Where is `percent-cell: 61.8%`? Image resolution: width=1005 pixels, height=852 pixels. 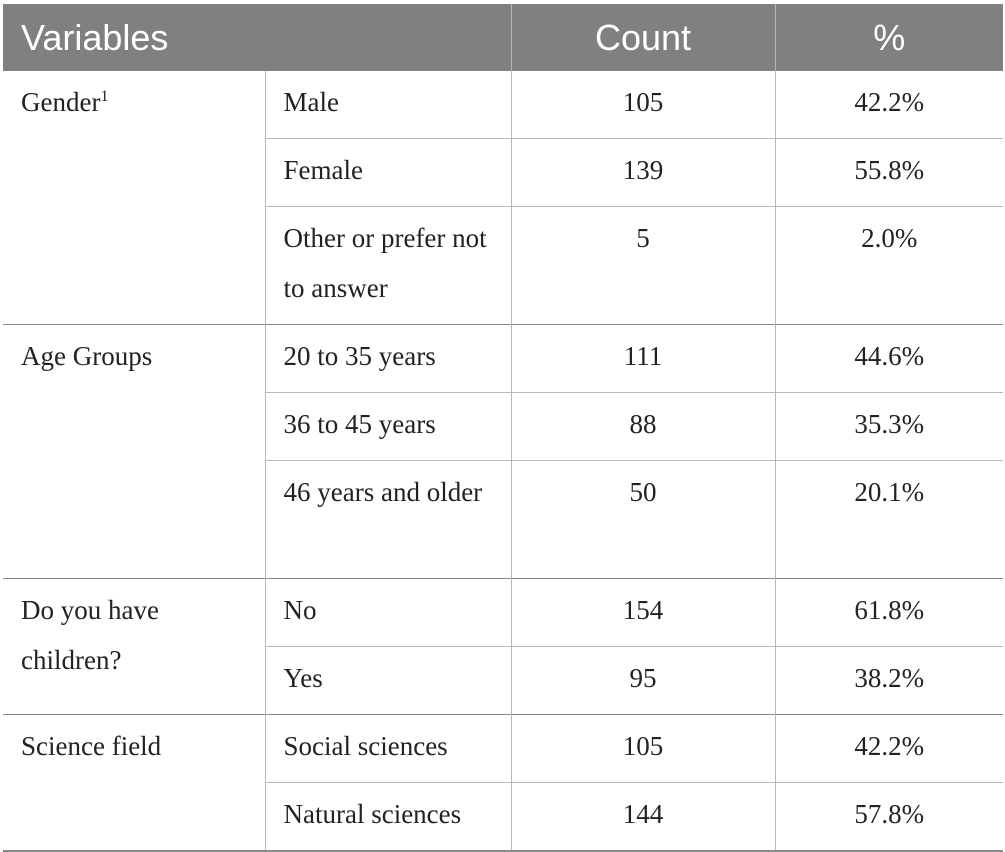
percent-cell: 61.8% is located at coordinates (889, 612).